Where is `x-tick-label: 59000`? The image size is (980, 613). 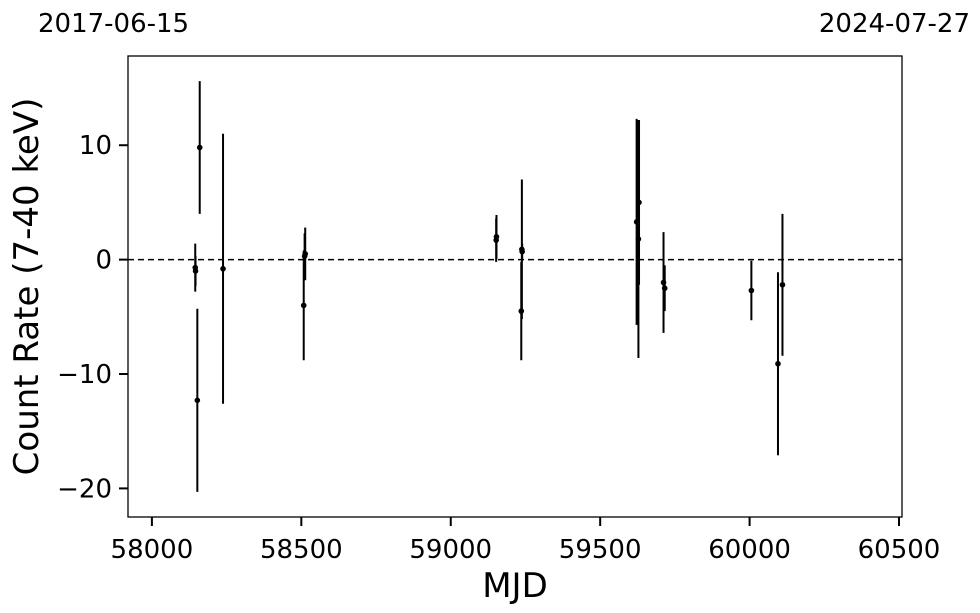 x-tick-label: 59000 is located at coordinates (450, 550).